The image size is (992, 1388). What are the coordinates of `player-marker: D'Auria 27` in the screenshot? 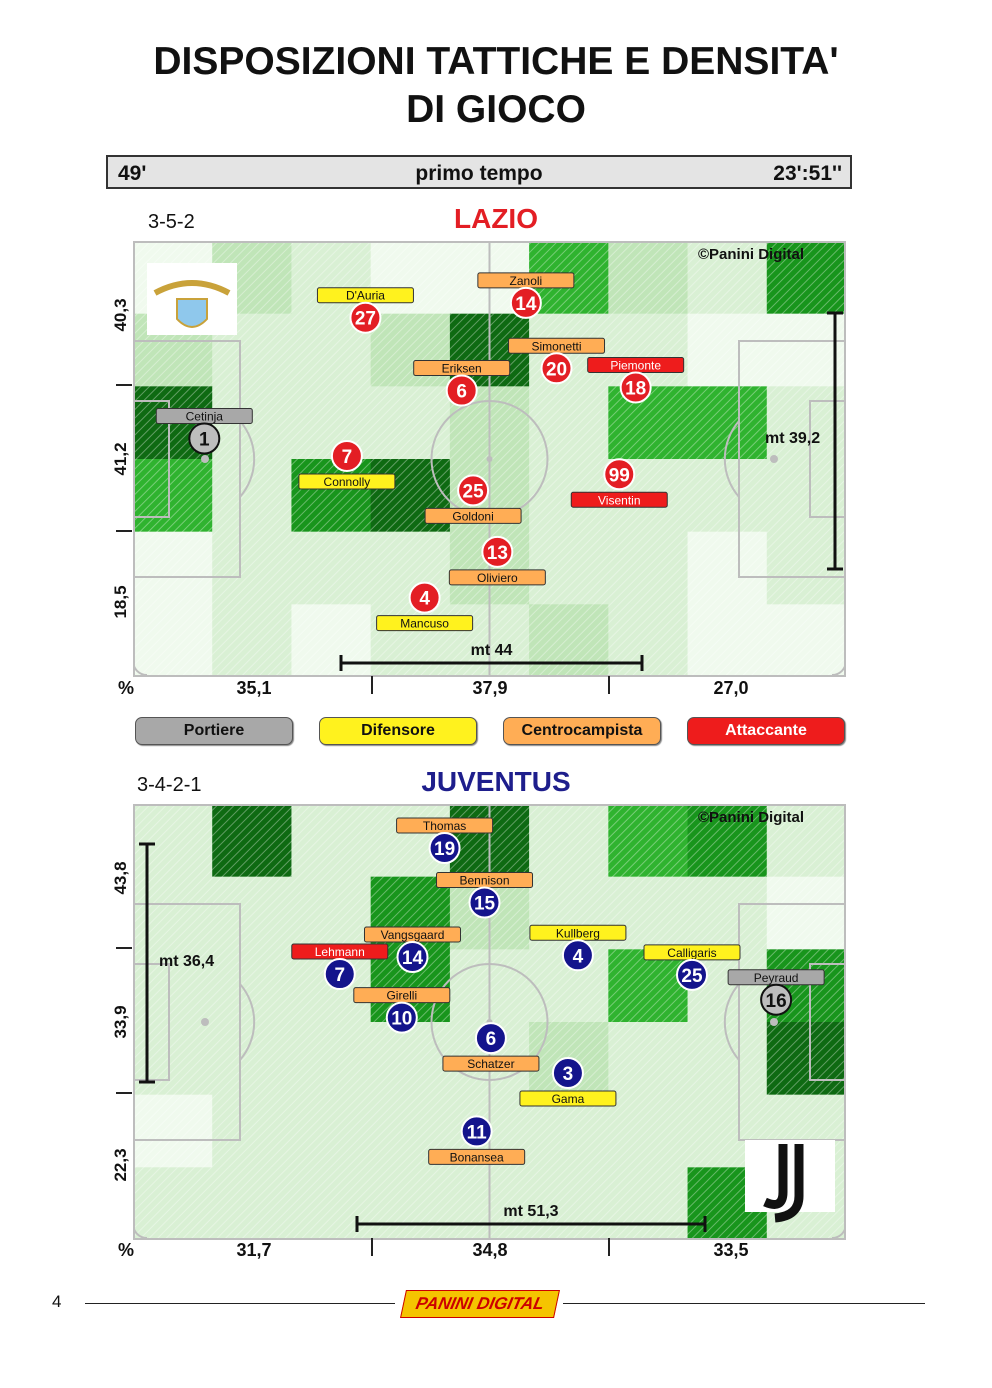 It's located at (365, 310).